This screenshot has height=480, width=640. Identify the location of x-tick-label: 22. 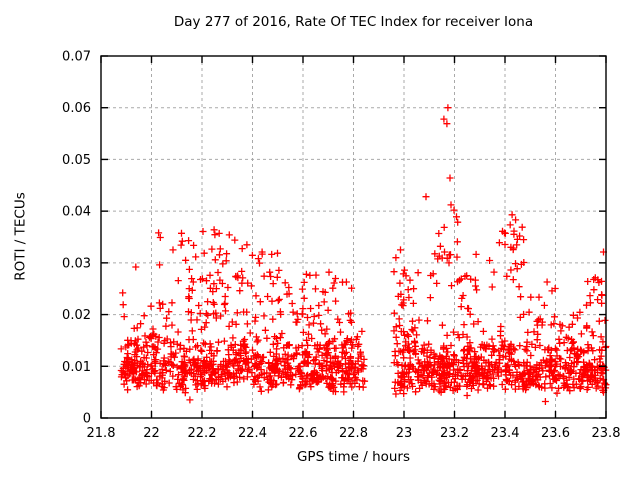
(151, 433).